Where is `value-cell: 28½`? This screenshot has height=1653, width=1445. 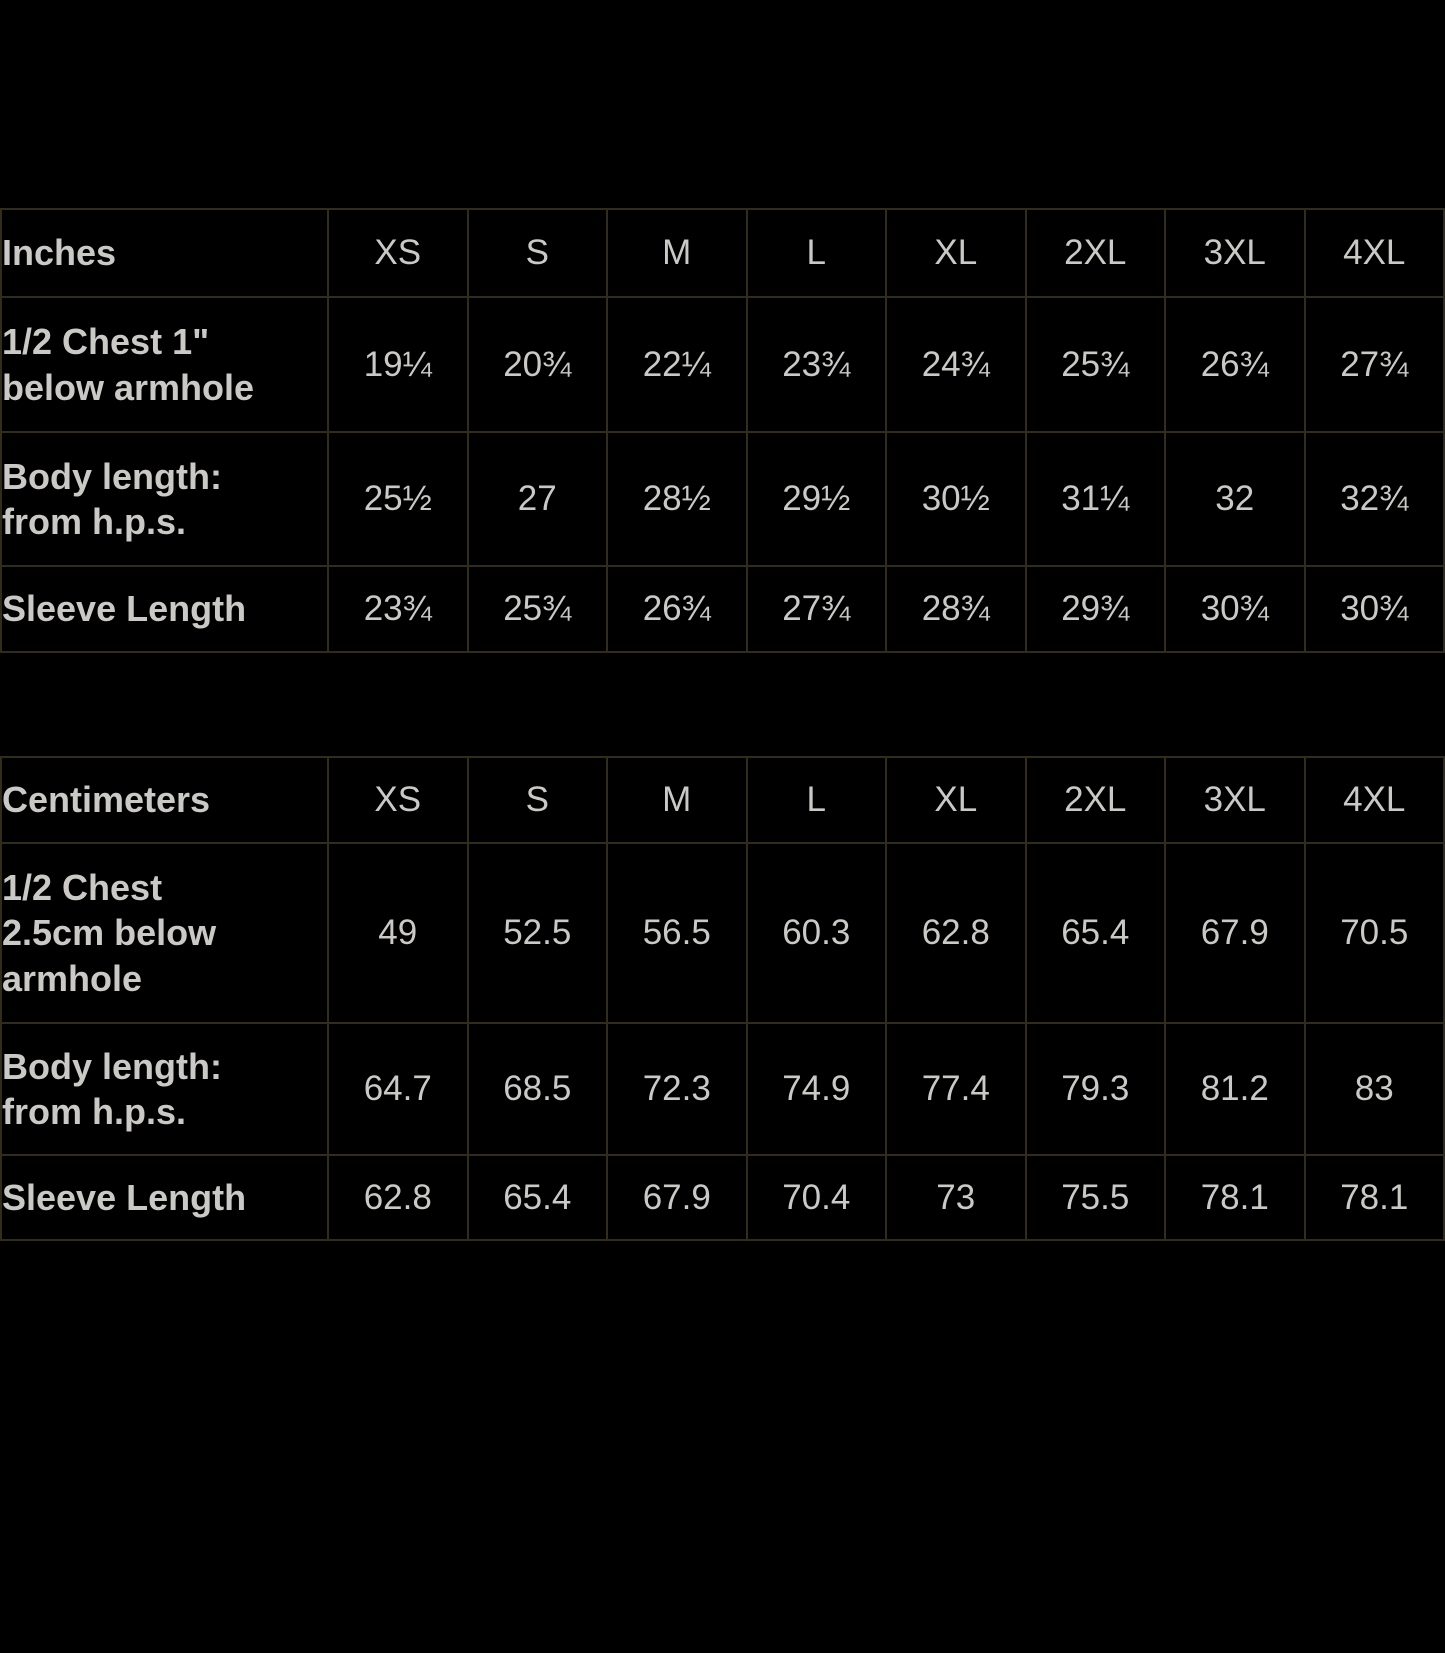
value-cell: 28½ is located at coordinates (677, 499).